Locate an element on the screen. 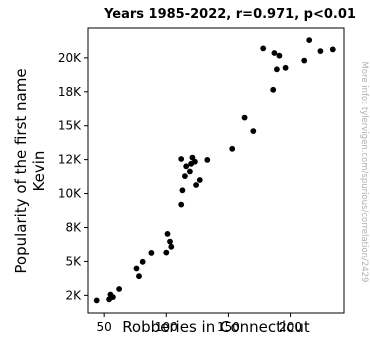 The image size is (370, 339). x-axis-label: Robberies in Connecticut is located at coordinates (216, 327).